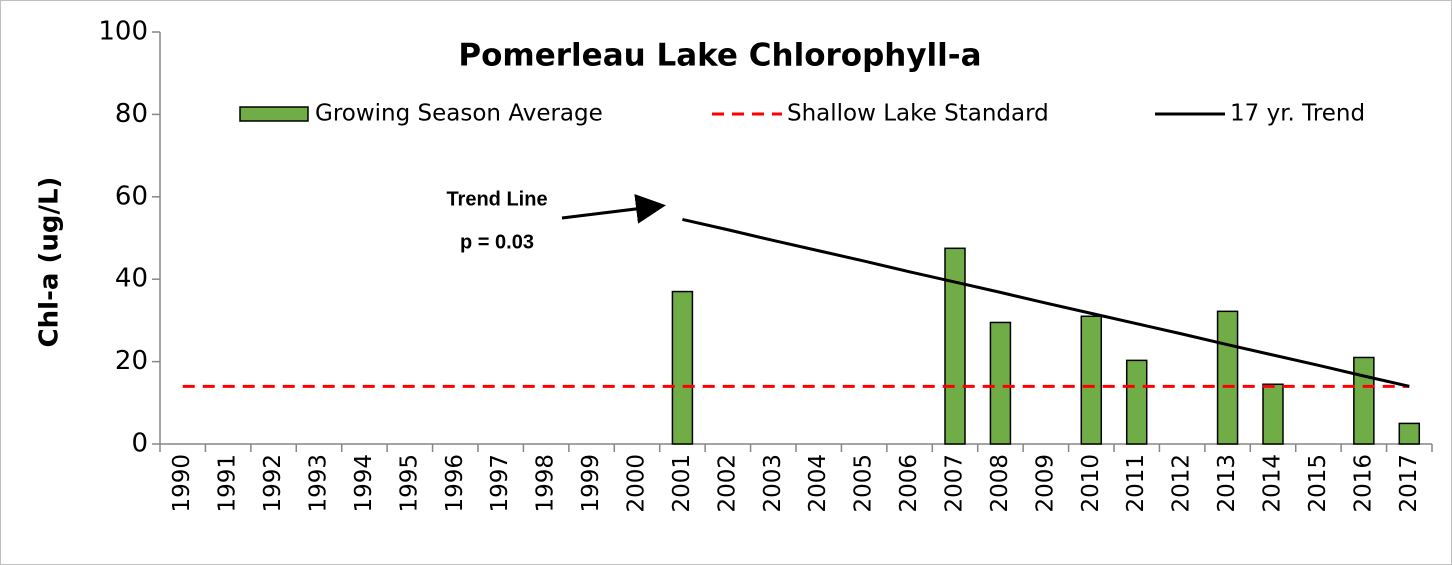  Describe the element at coordinates (773, 483) in the screenshot. I see `x-tick-label: 2003` at that location.